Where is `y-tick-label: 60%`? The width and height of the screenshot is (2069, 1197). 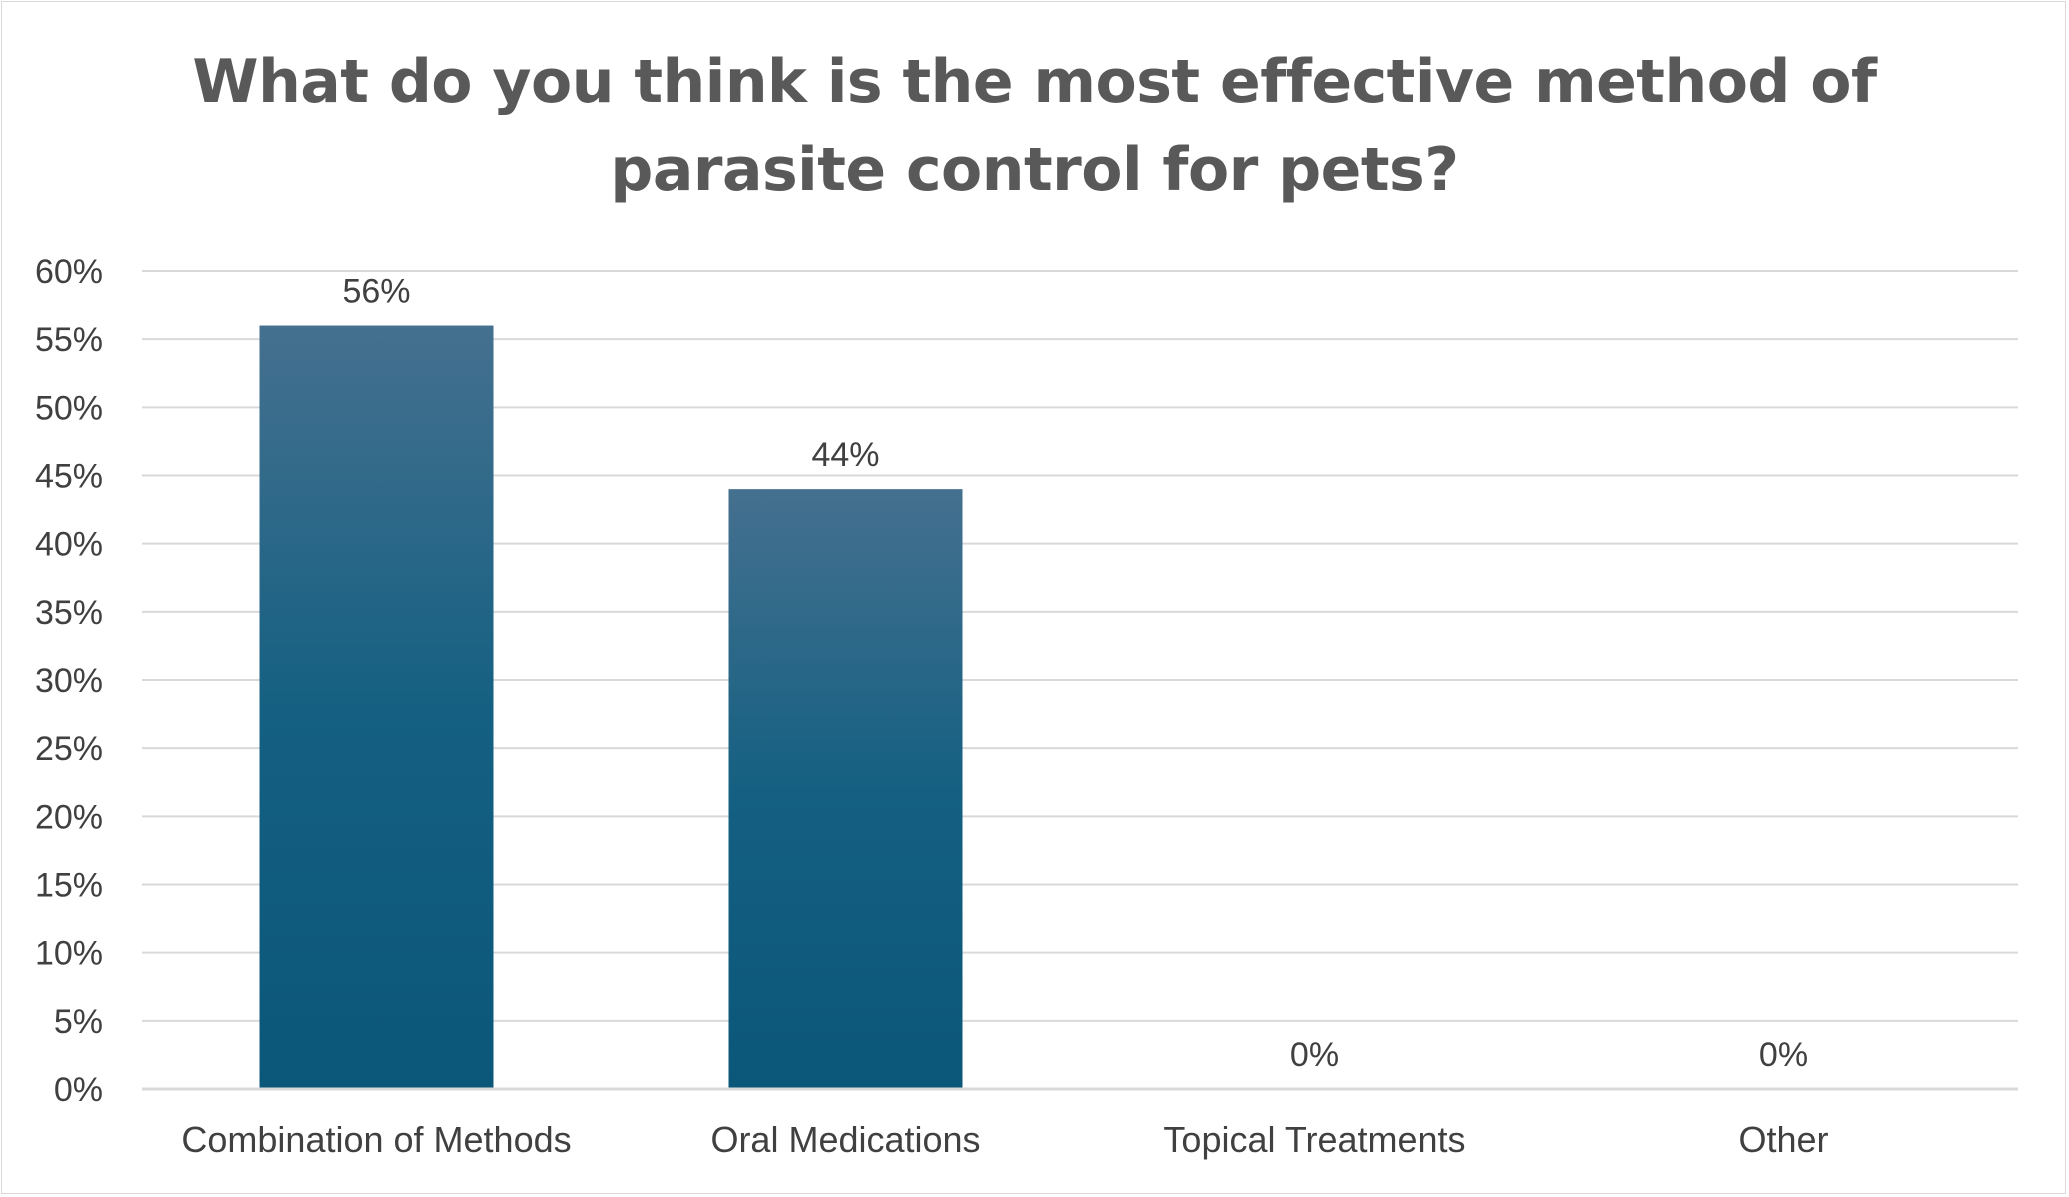
y-tick-label: 60% is located at coordinates (69, 272).